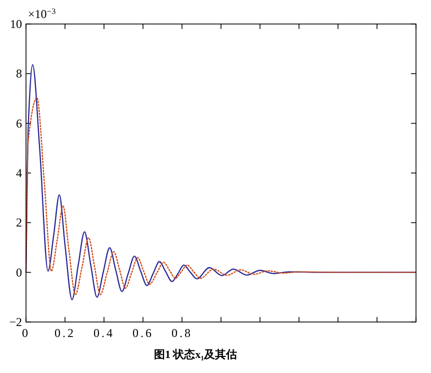  Describe the element at coordinates (196, 354) in the screenshot. I see `caption: 图1 状态x₁及其估` at that location.